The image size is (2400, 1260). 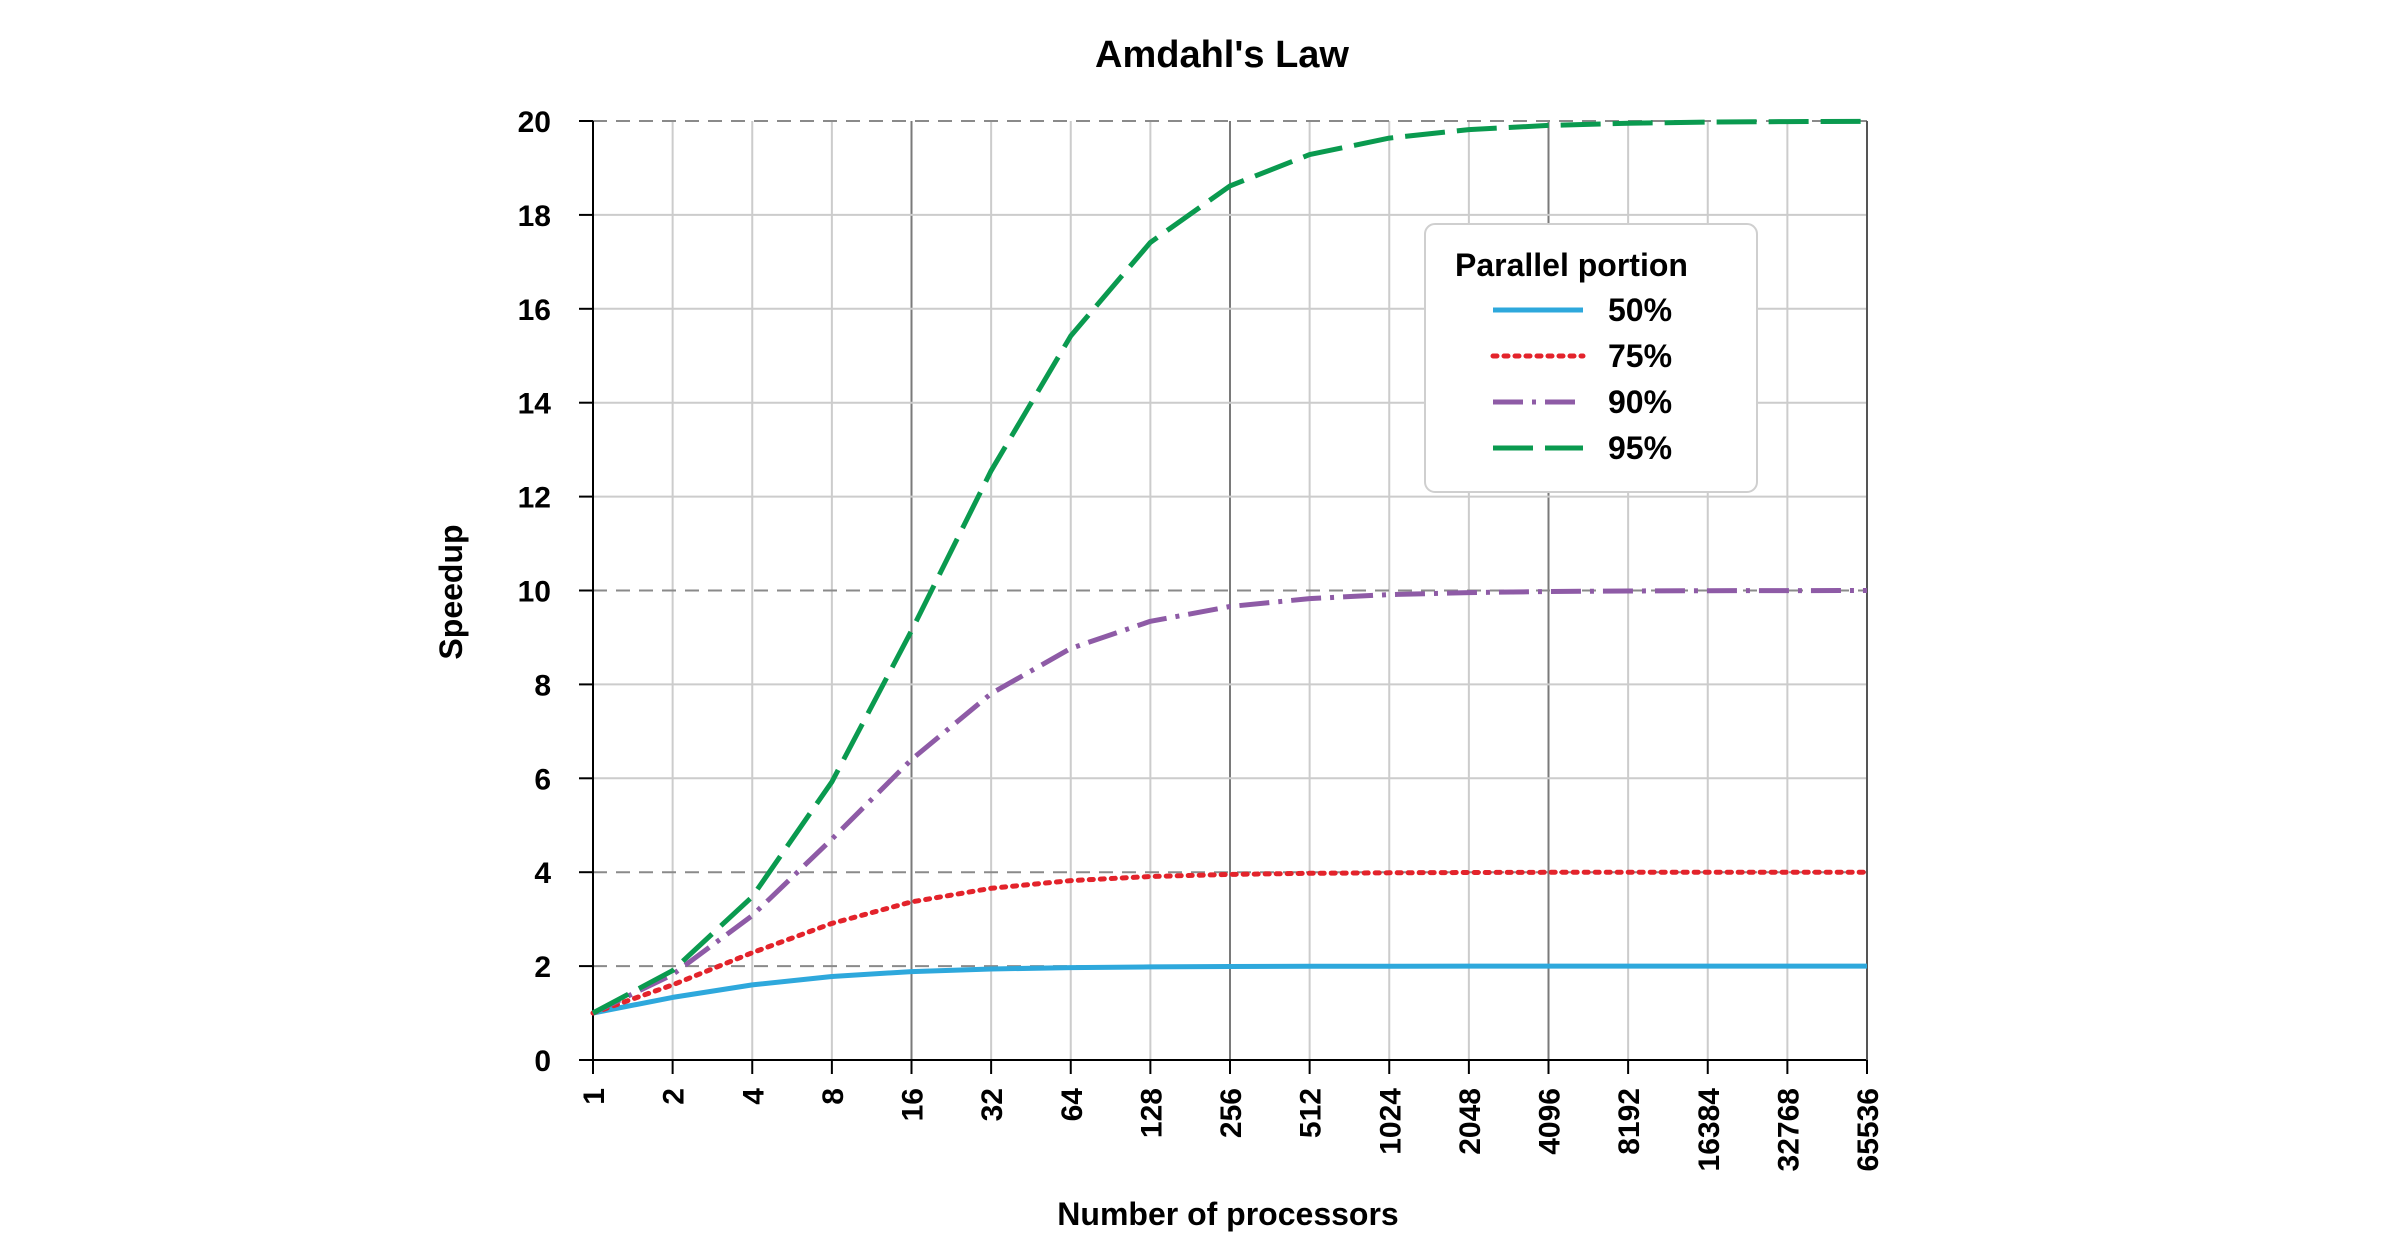 I want to click on x-tick-label: 4, so click(x=753, y=1096).